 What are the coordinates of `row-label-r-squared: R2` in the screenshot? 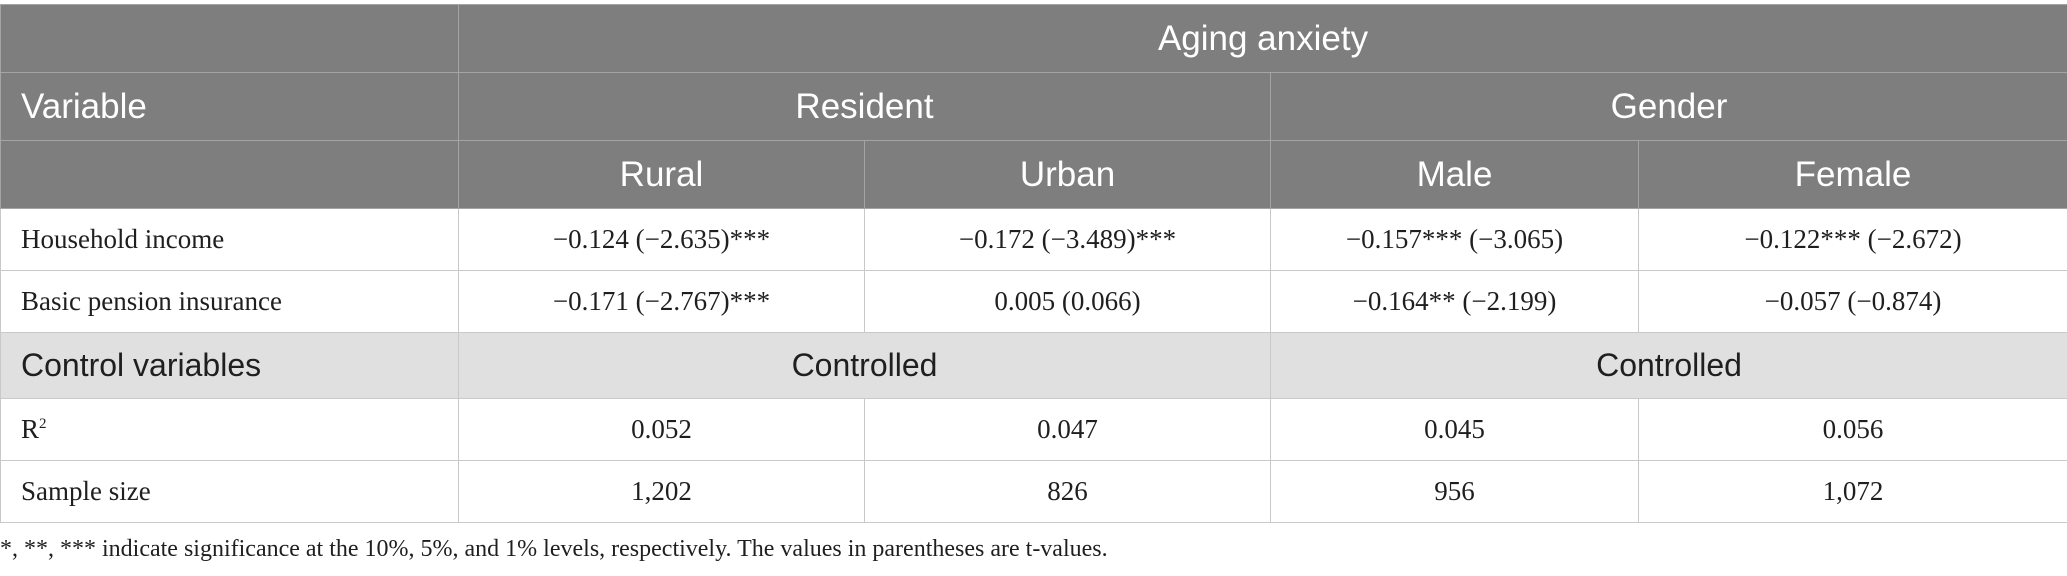 It's located at (229, 429).